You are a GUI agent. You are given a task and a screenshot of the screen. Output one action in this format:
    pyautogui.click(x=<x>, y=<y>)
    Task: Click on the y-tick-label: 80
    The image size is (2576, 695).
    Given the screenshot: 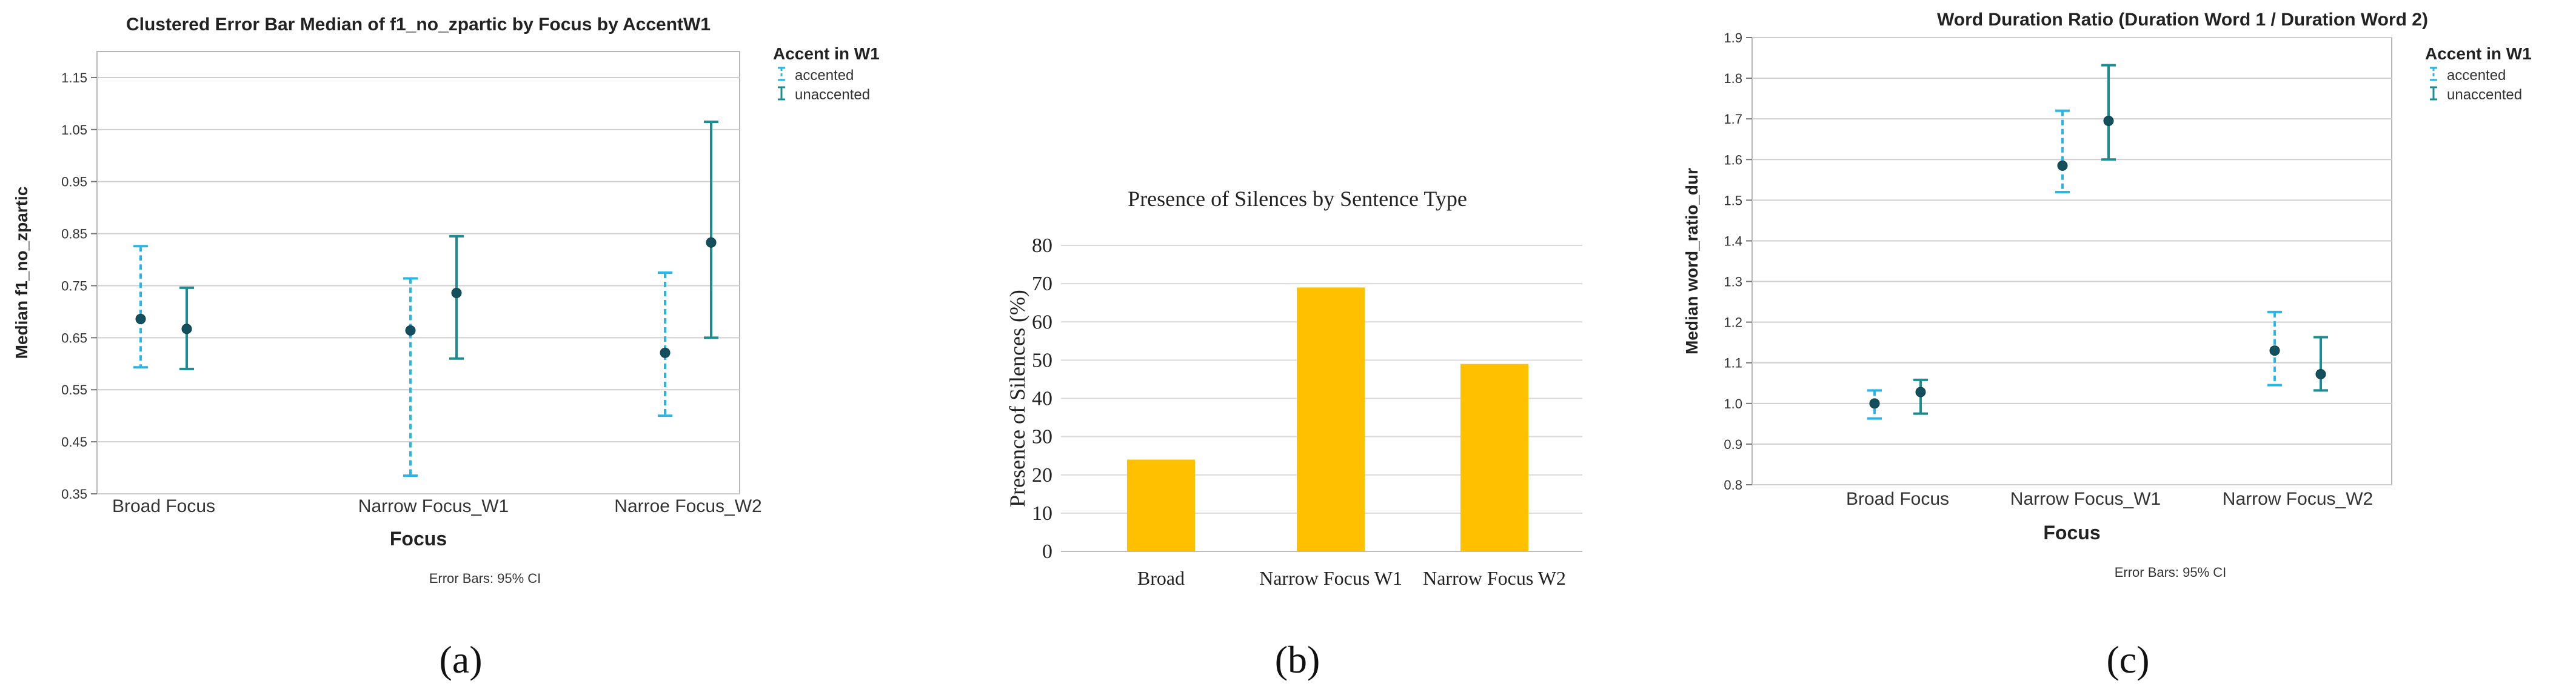 What is the action you would take?
    pyautogui.click(x=1042, y=246)
    